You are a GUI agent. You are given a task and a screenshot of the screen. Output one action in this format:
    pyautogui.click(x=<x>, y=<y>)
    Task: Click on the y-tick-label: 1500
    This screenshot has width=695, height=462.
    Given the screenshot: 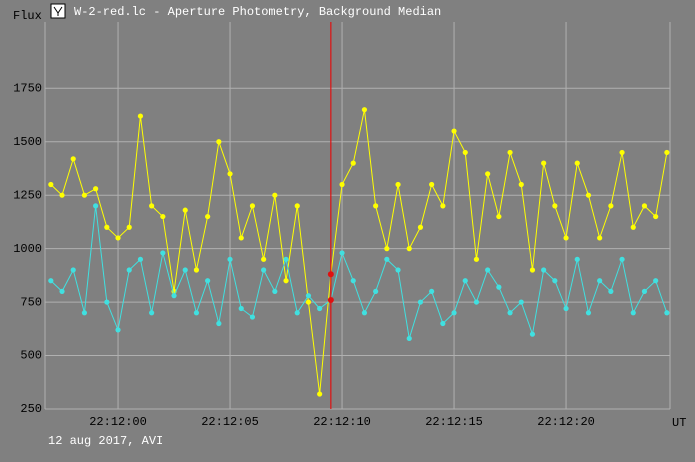 What is the action you would take?
    pyautogui.click(x=27, y=142)
    